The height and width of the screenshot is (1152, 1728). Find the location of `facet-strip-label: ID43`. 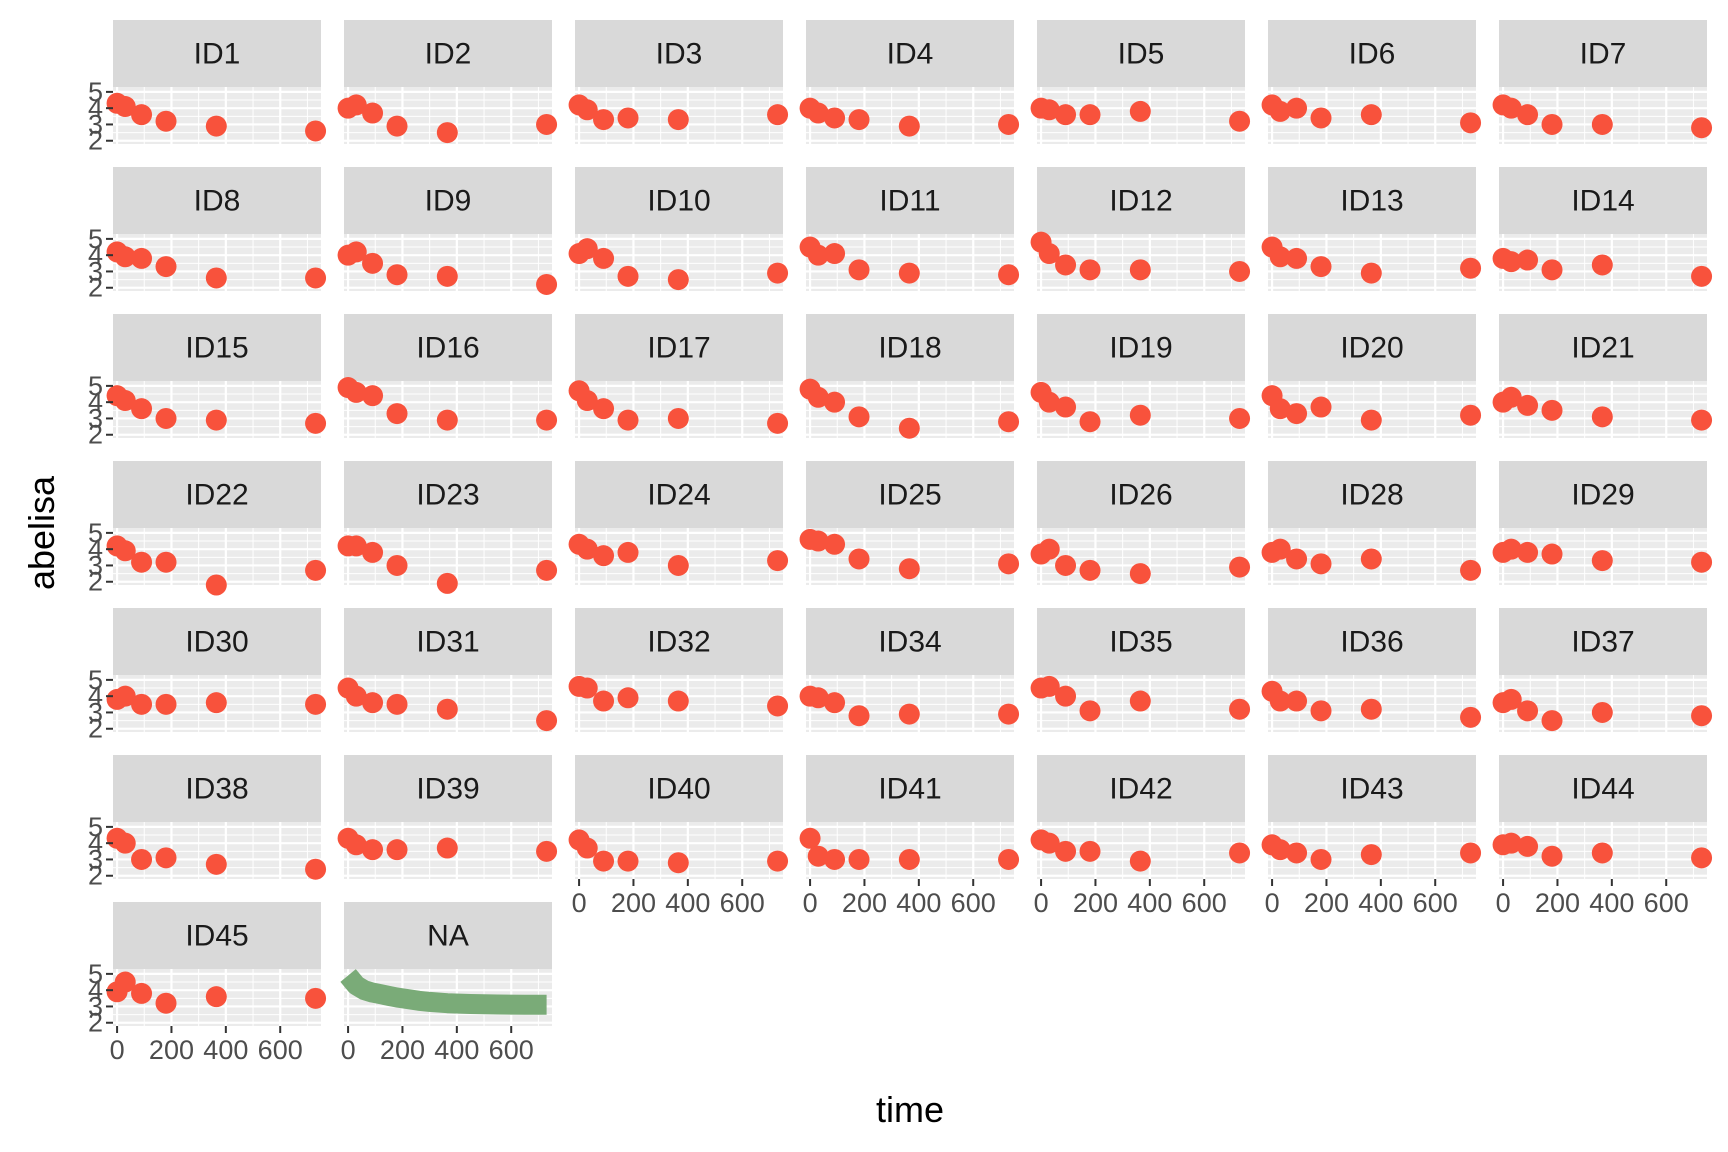

facet-strip-label: ID43 is located at coordinates (1371, 789).